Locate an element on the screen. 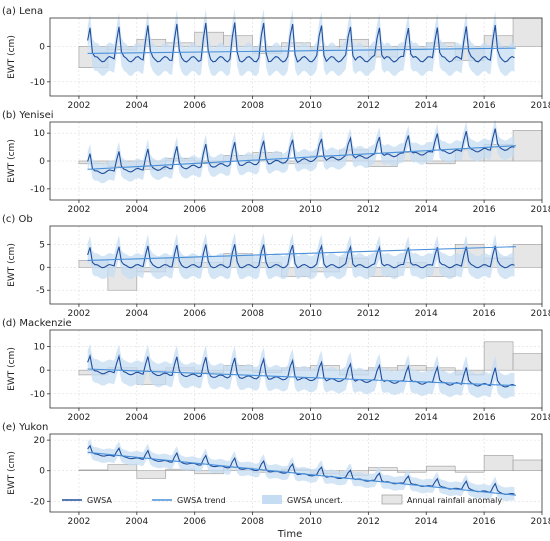 The width and height of the screenshot is (550, 541). panel-title: (b) Yenisei is located at coordinates (28, 115).